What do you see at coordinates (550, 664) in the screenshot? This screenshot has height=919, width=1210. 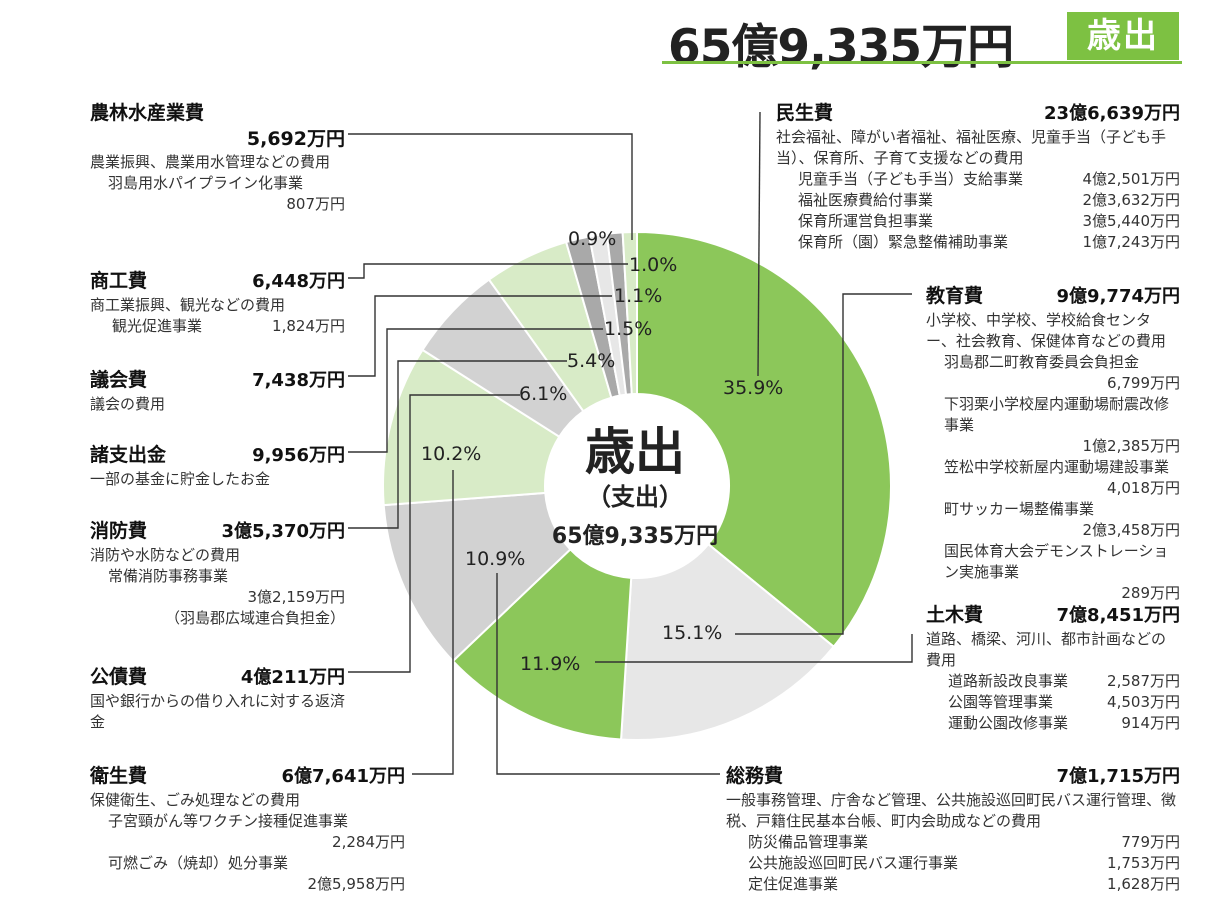 I see `pct-label-doboku: 11.9%` at bounding box center [550, 664].